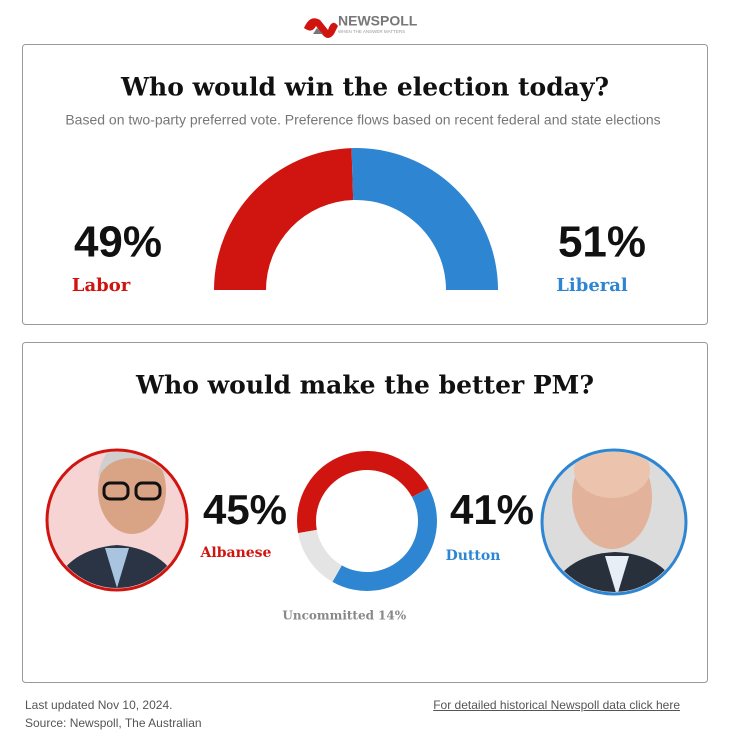 This screenshot has height=745, width=736. I want to click on logo: NEWSPOLL WHEN THE ANSWER MATTERS, so click(361, 25).